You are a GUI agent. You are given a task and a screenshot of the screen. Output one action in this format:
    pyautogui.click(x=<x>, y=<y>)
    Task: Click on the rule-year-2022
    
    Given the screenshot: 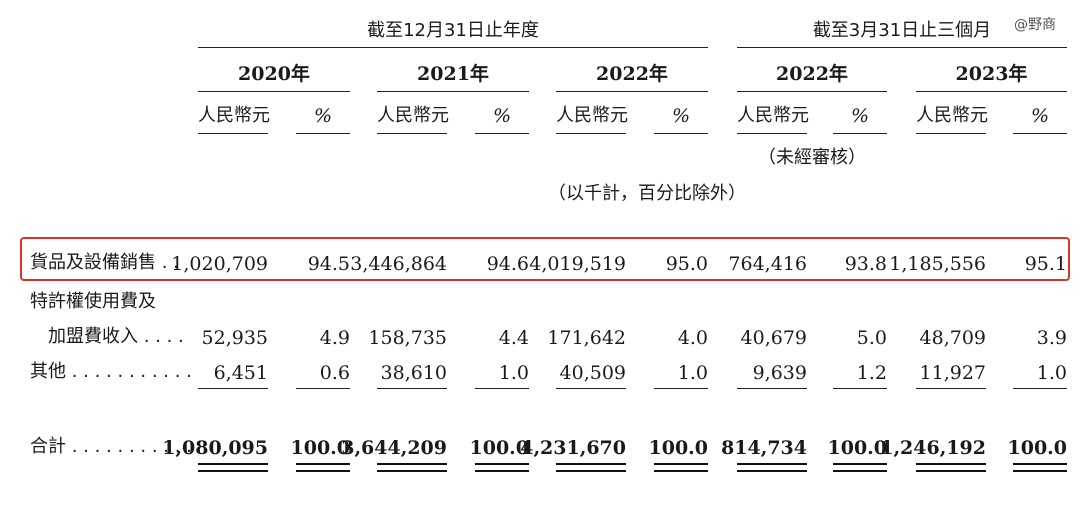 What is the action you would take?
    pyautogui.click(x=632, y=91)
    